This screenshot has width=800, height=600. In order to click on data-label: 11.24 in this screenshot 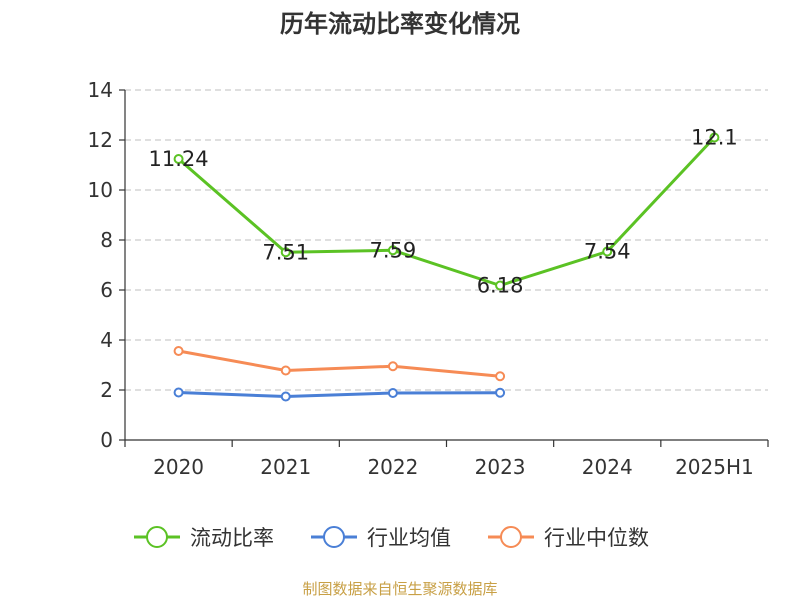, I will do `click(179, 159)`.